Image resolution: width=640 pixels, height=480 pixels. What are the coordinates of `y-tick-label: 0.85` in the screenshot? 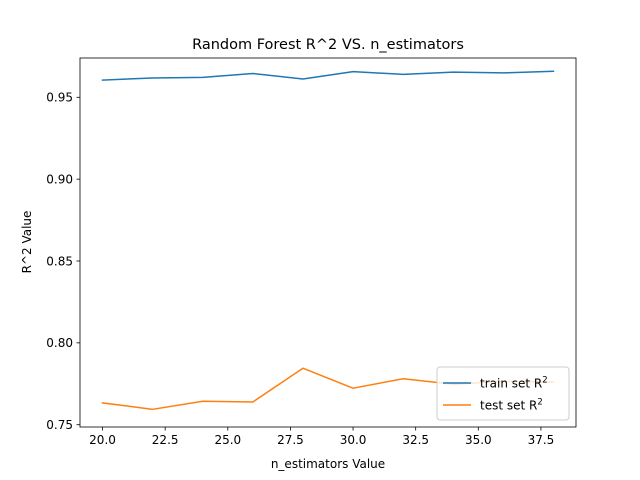 It's located at (59, 261).